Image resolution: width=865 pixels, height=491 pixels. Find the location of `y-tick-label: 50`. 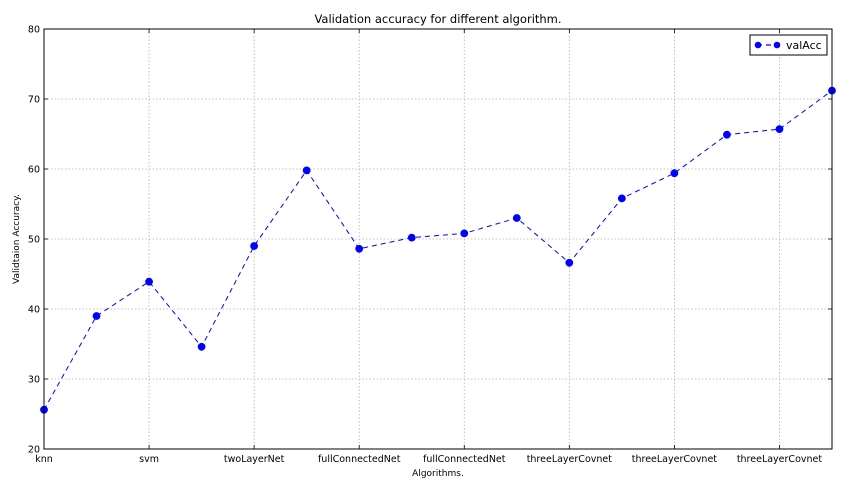

y-tick-label: 50 is located at coordinates (34, 240).